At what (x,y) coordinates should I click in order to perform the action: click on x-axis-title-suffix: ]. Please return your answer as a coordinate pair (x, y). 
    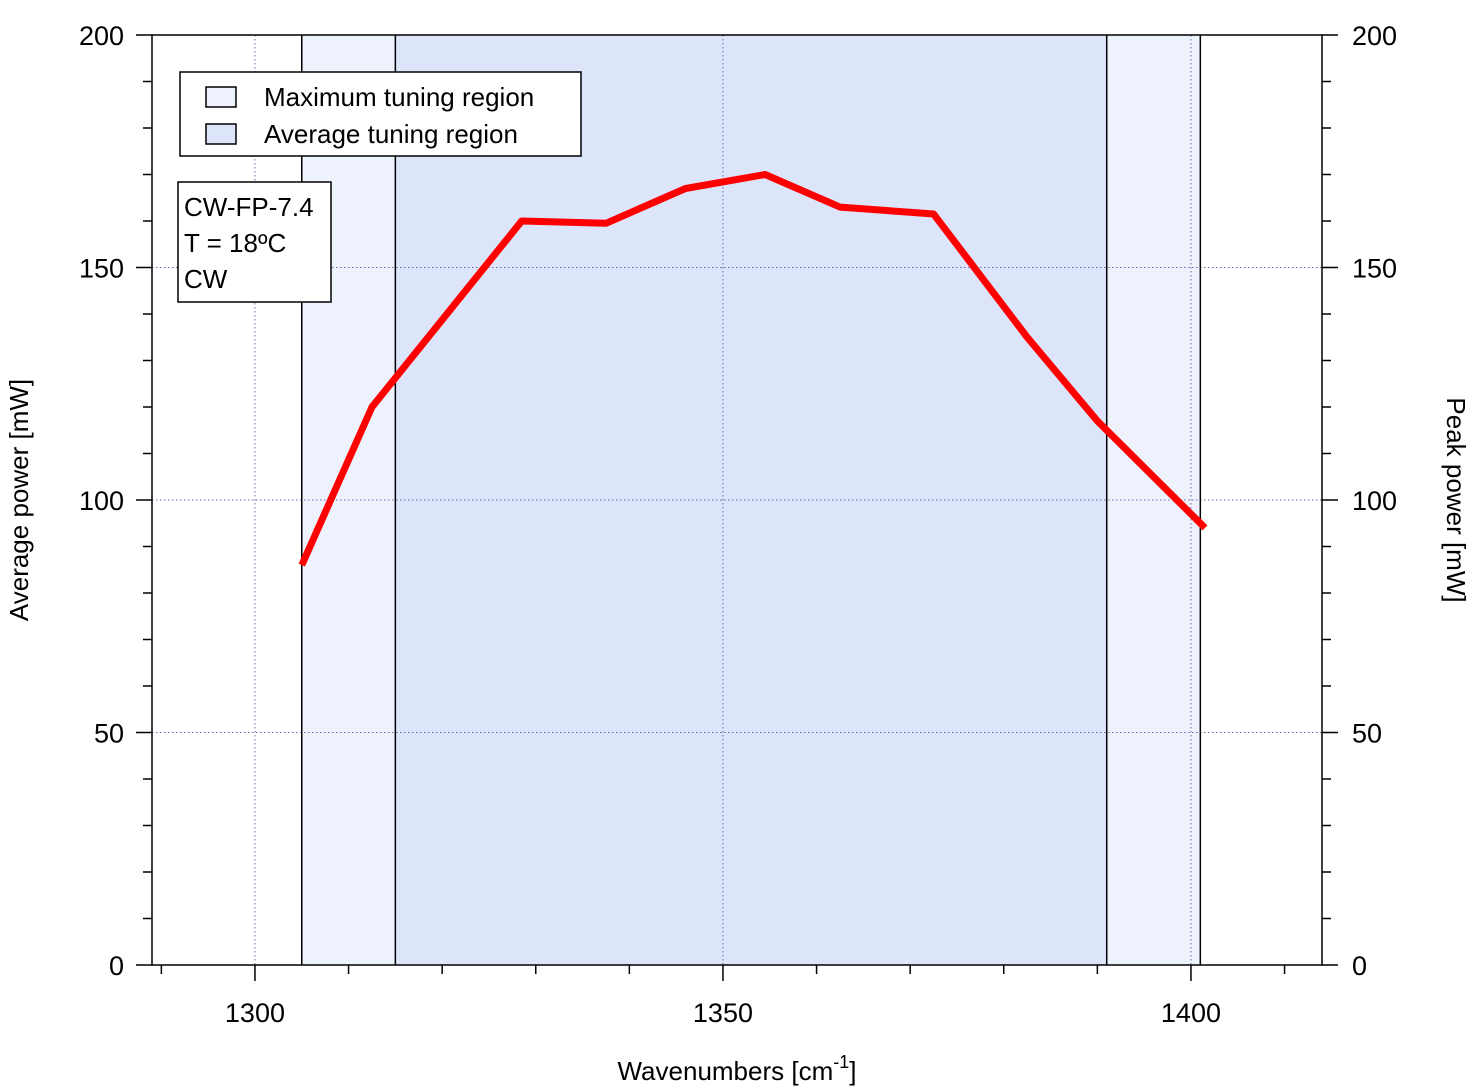
    Looking at the image, I should click on (852, 1071).